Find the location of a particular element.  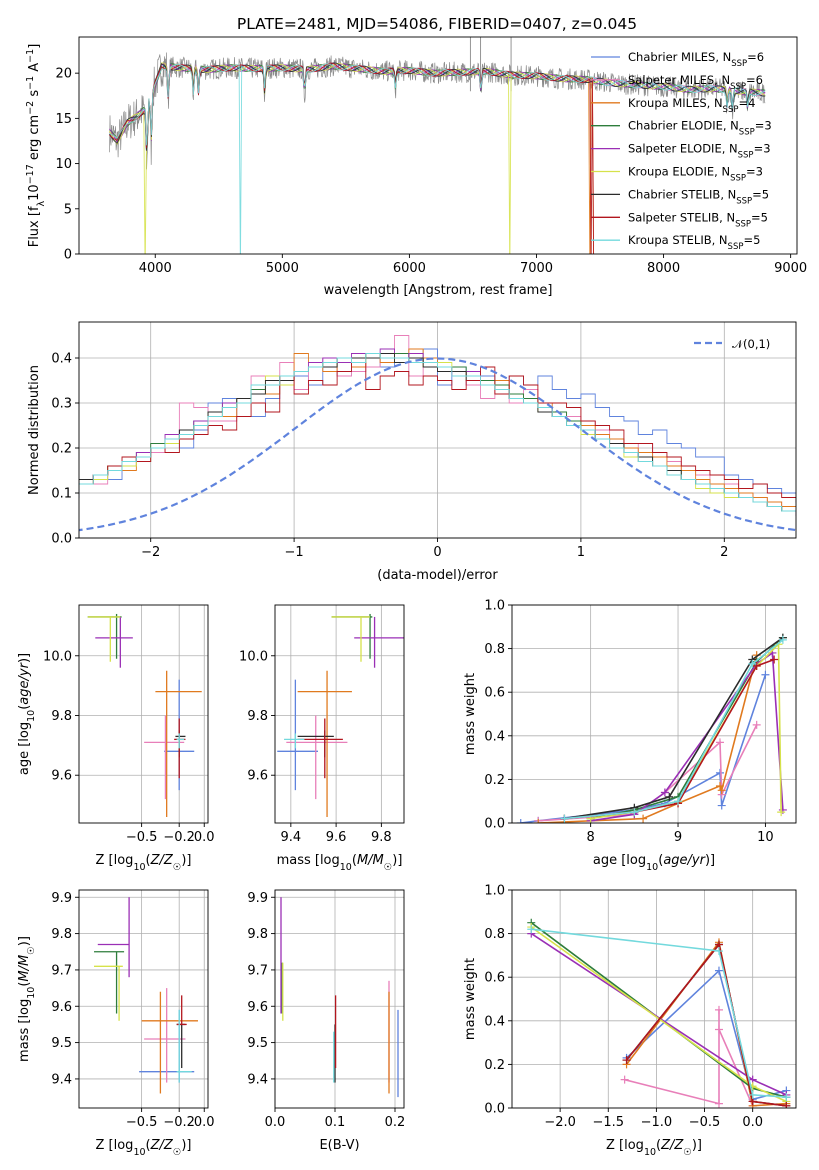

plot-area-mass-vs-ebv is located at coordinates (339, 997).